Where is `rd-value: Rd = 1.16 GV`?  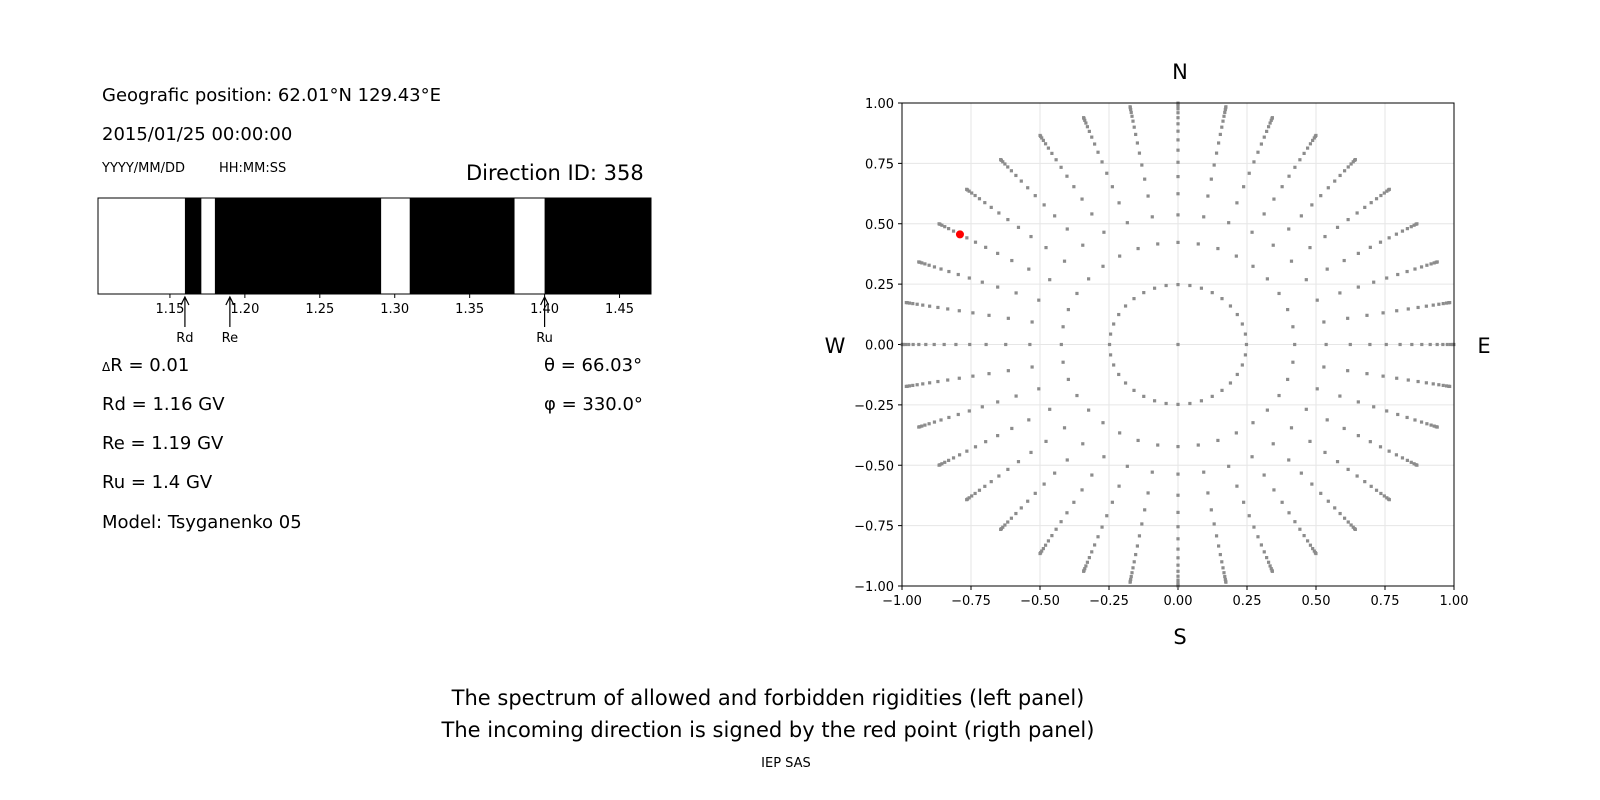
rd-value: Rd = 1.16 GV is located at coordinates (163, 404).